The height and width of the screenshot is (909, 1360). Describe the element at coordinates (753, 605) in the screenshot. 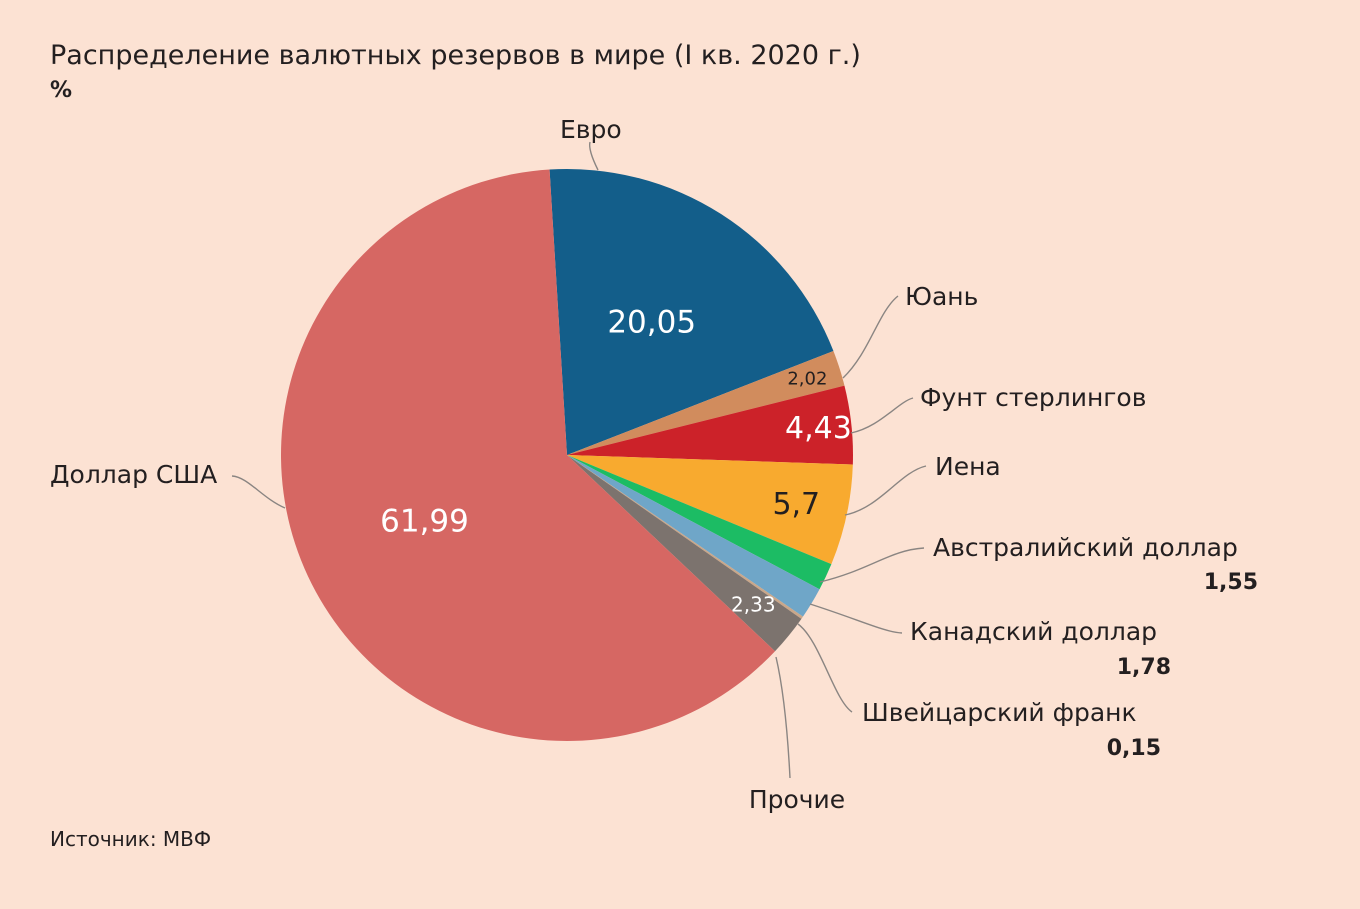

I see `slice-value-7: 2,33` at that location.